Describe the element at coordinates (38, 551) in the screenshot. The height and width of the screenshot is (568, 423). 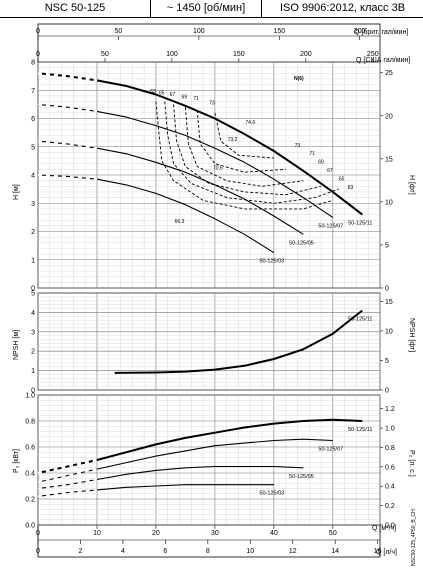
I see `ls-tick-label: 0` at that location.